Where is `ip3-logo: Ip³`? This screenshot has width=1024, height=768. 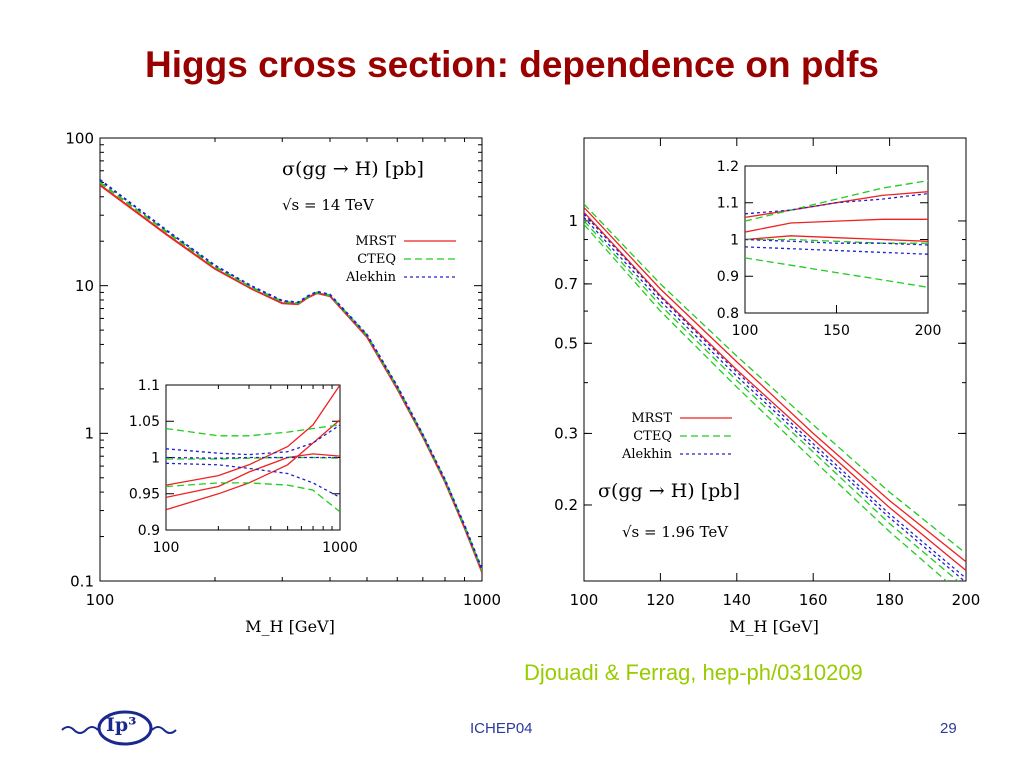 ip3-logo: Ip³ is located at coordinates (125, 730).